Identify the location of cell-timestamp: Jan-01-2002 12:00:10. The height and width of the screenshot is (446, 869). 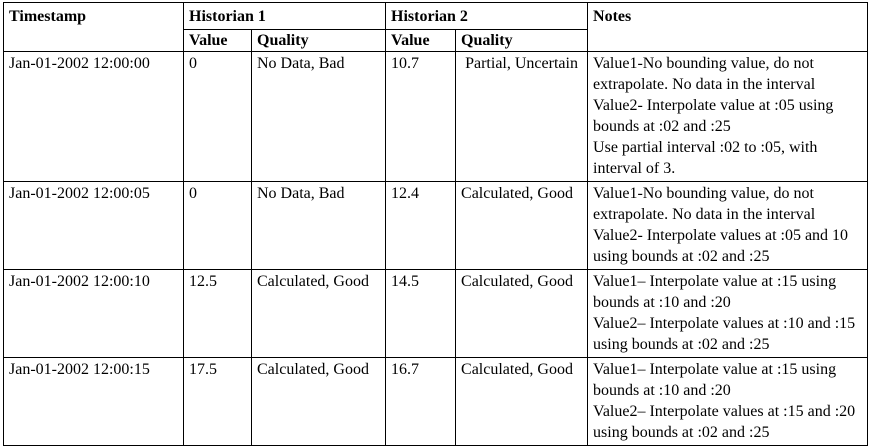
(93, 313).